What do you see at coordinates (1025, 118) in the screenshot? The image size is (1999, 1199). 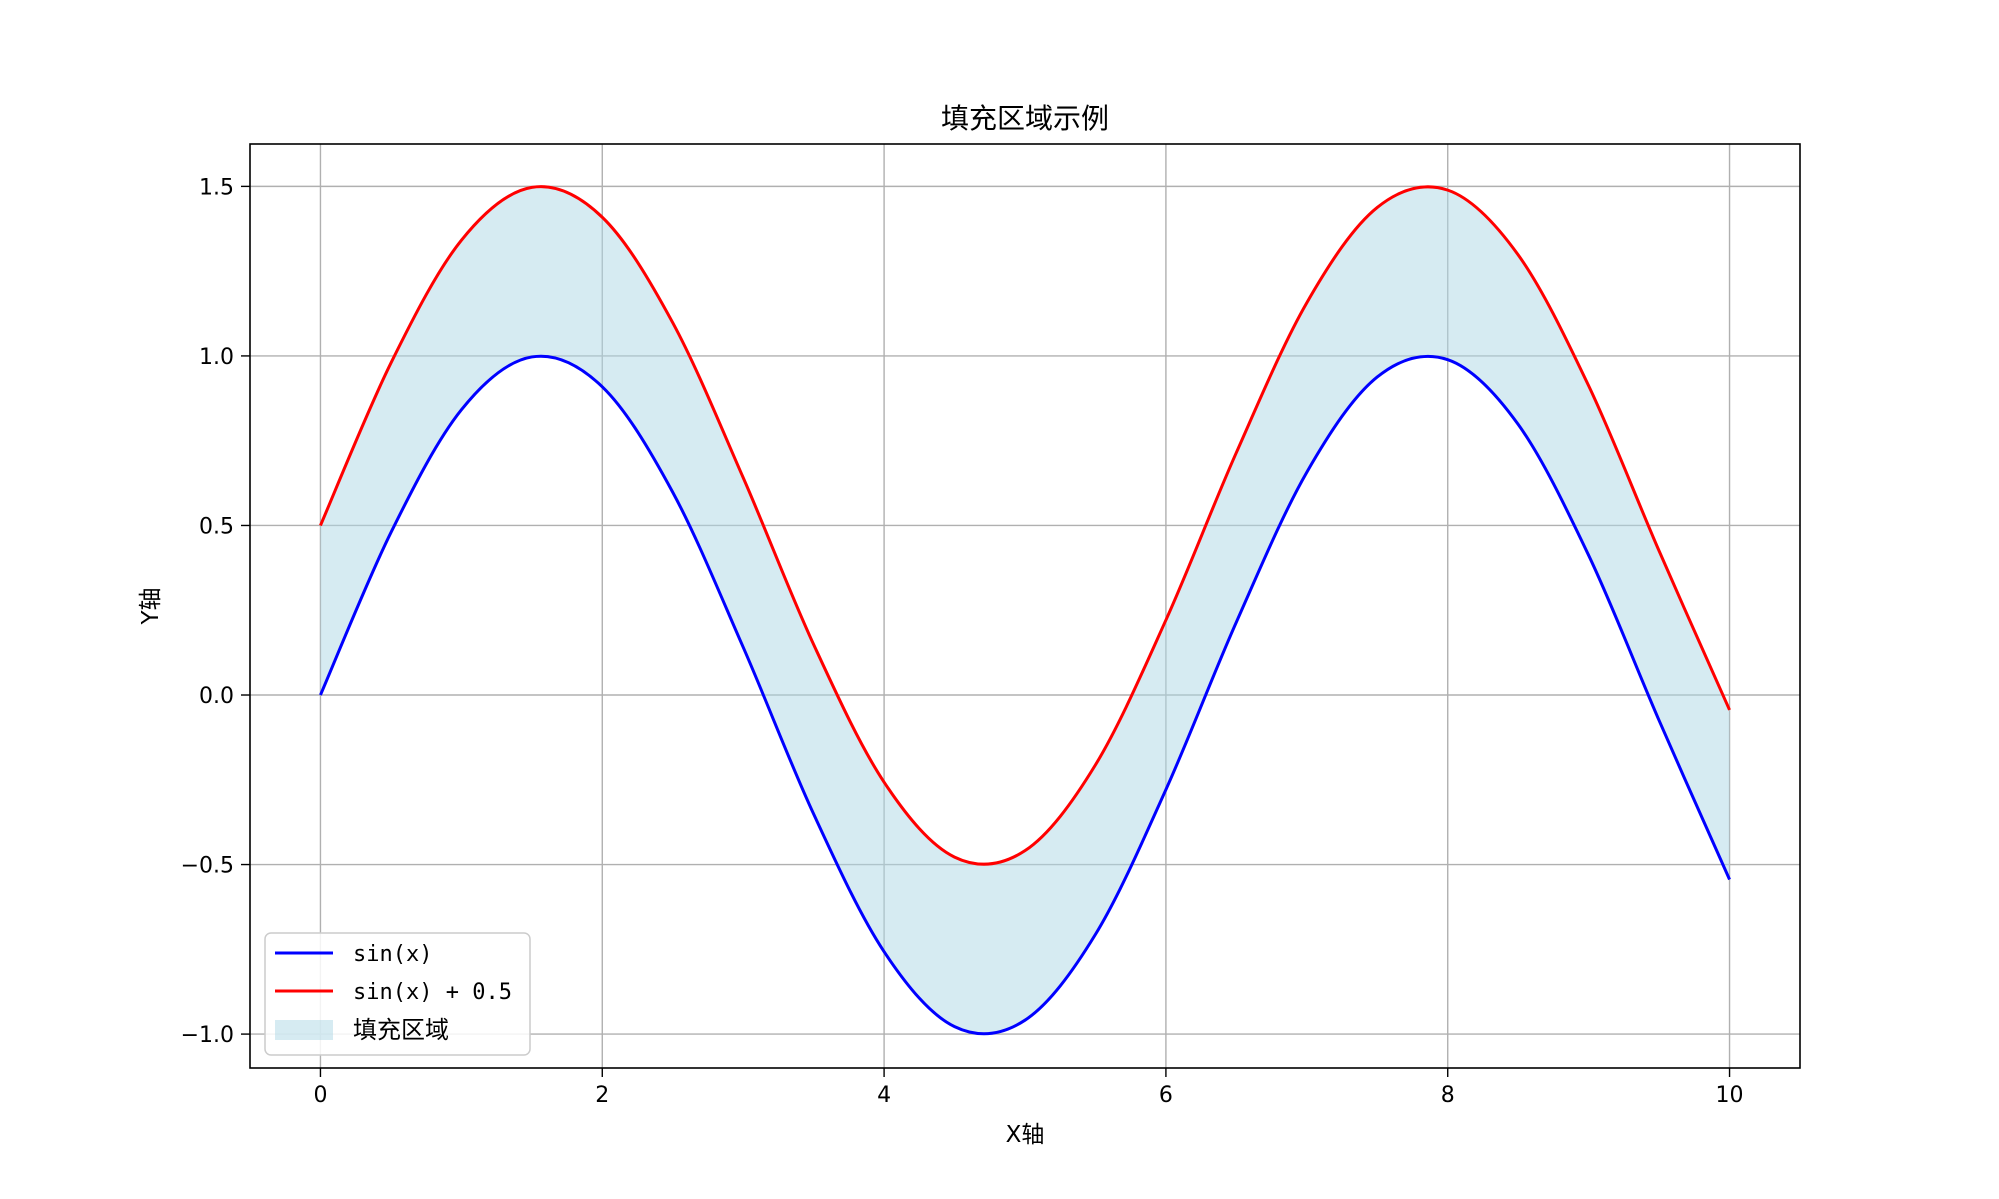 I see `chart-title: 填充区域示例` at bounding box center [1025, 118].